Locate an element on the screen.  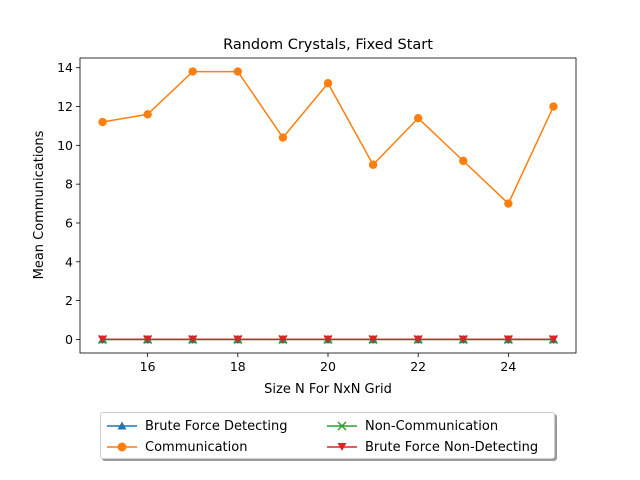
legend-item-communication: Communication is located at coordinates (177, 447).